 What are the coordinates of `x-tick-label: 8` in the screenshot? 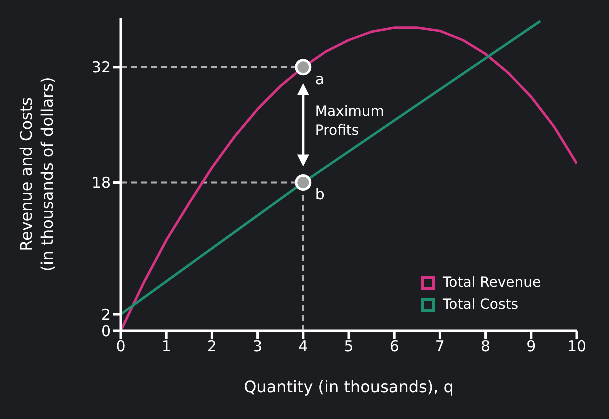 It's located at (486, 347).